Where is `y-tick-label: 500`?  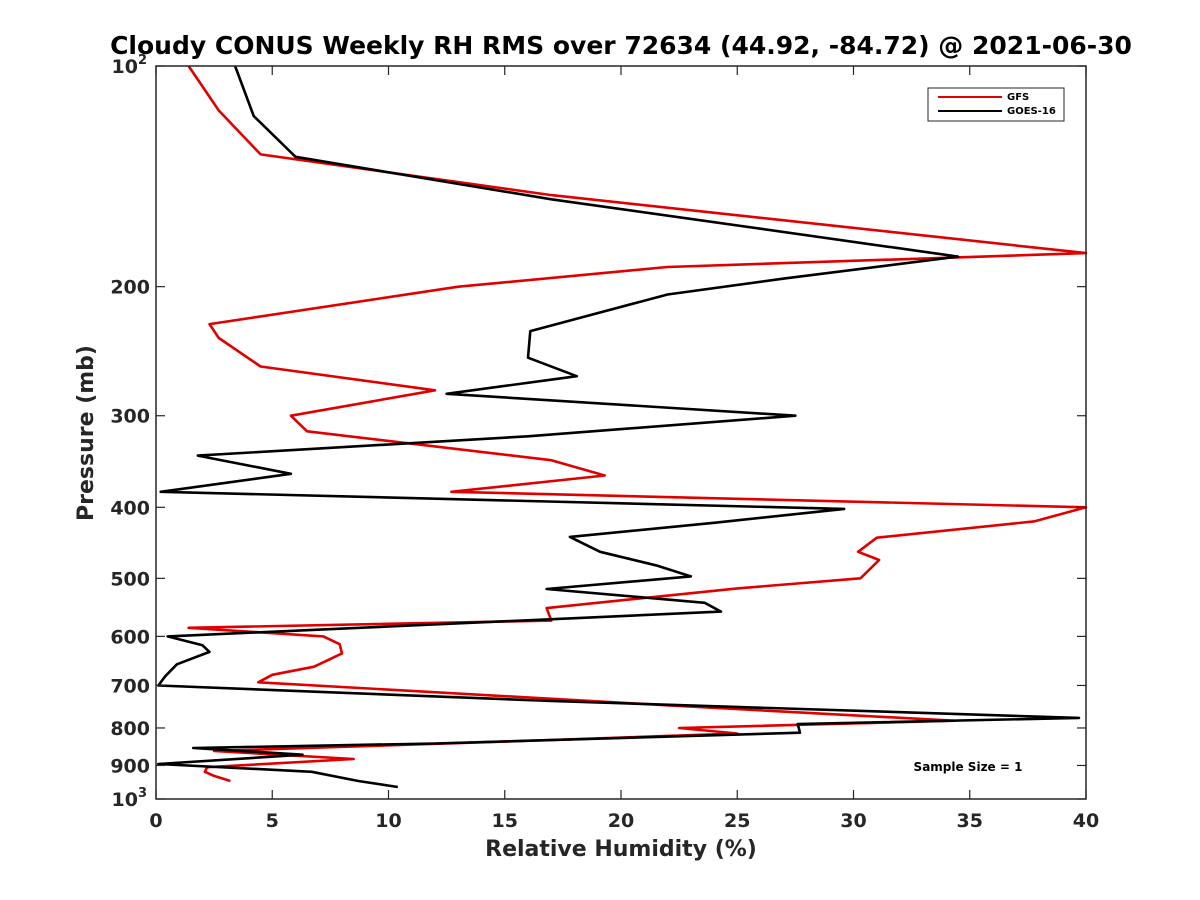
y-tick-label: 500 is located at coordinates (130, 579).